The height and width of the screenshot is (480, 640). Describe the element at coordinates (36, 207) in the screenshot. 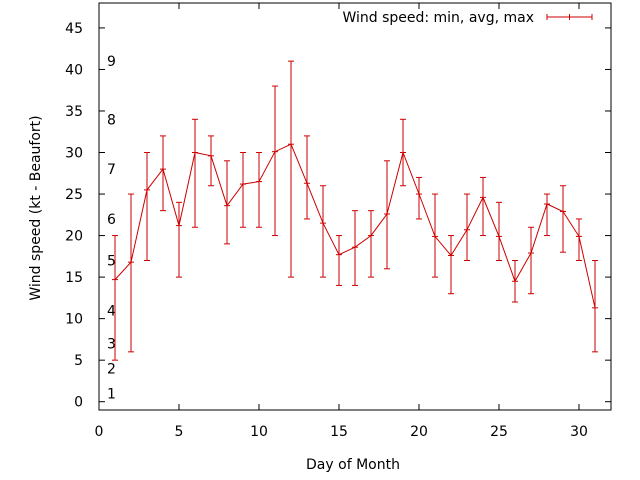

I see `y-axis-label: Wind speed (kt - Beaufort)` at that location.